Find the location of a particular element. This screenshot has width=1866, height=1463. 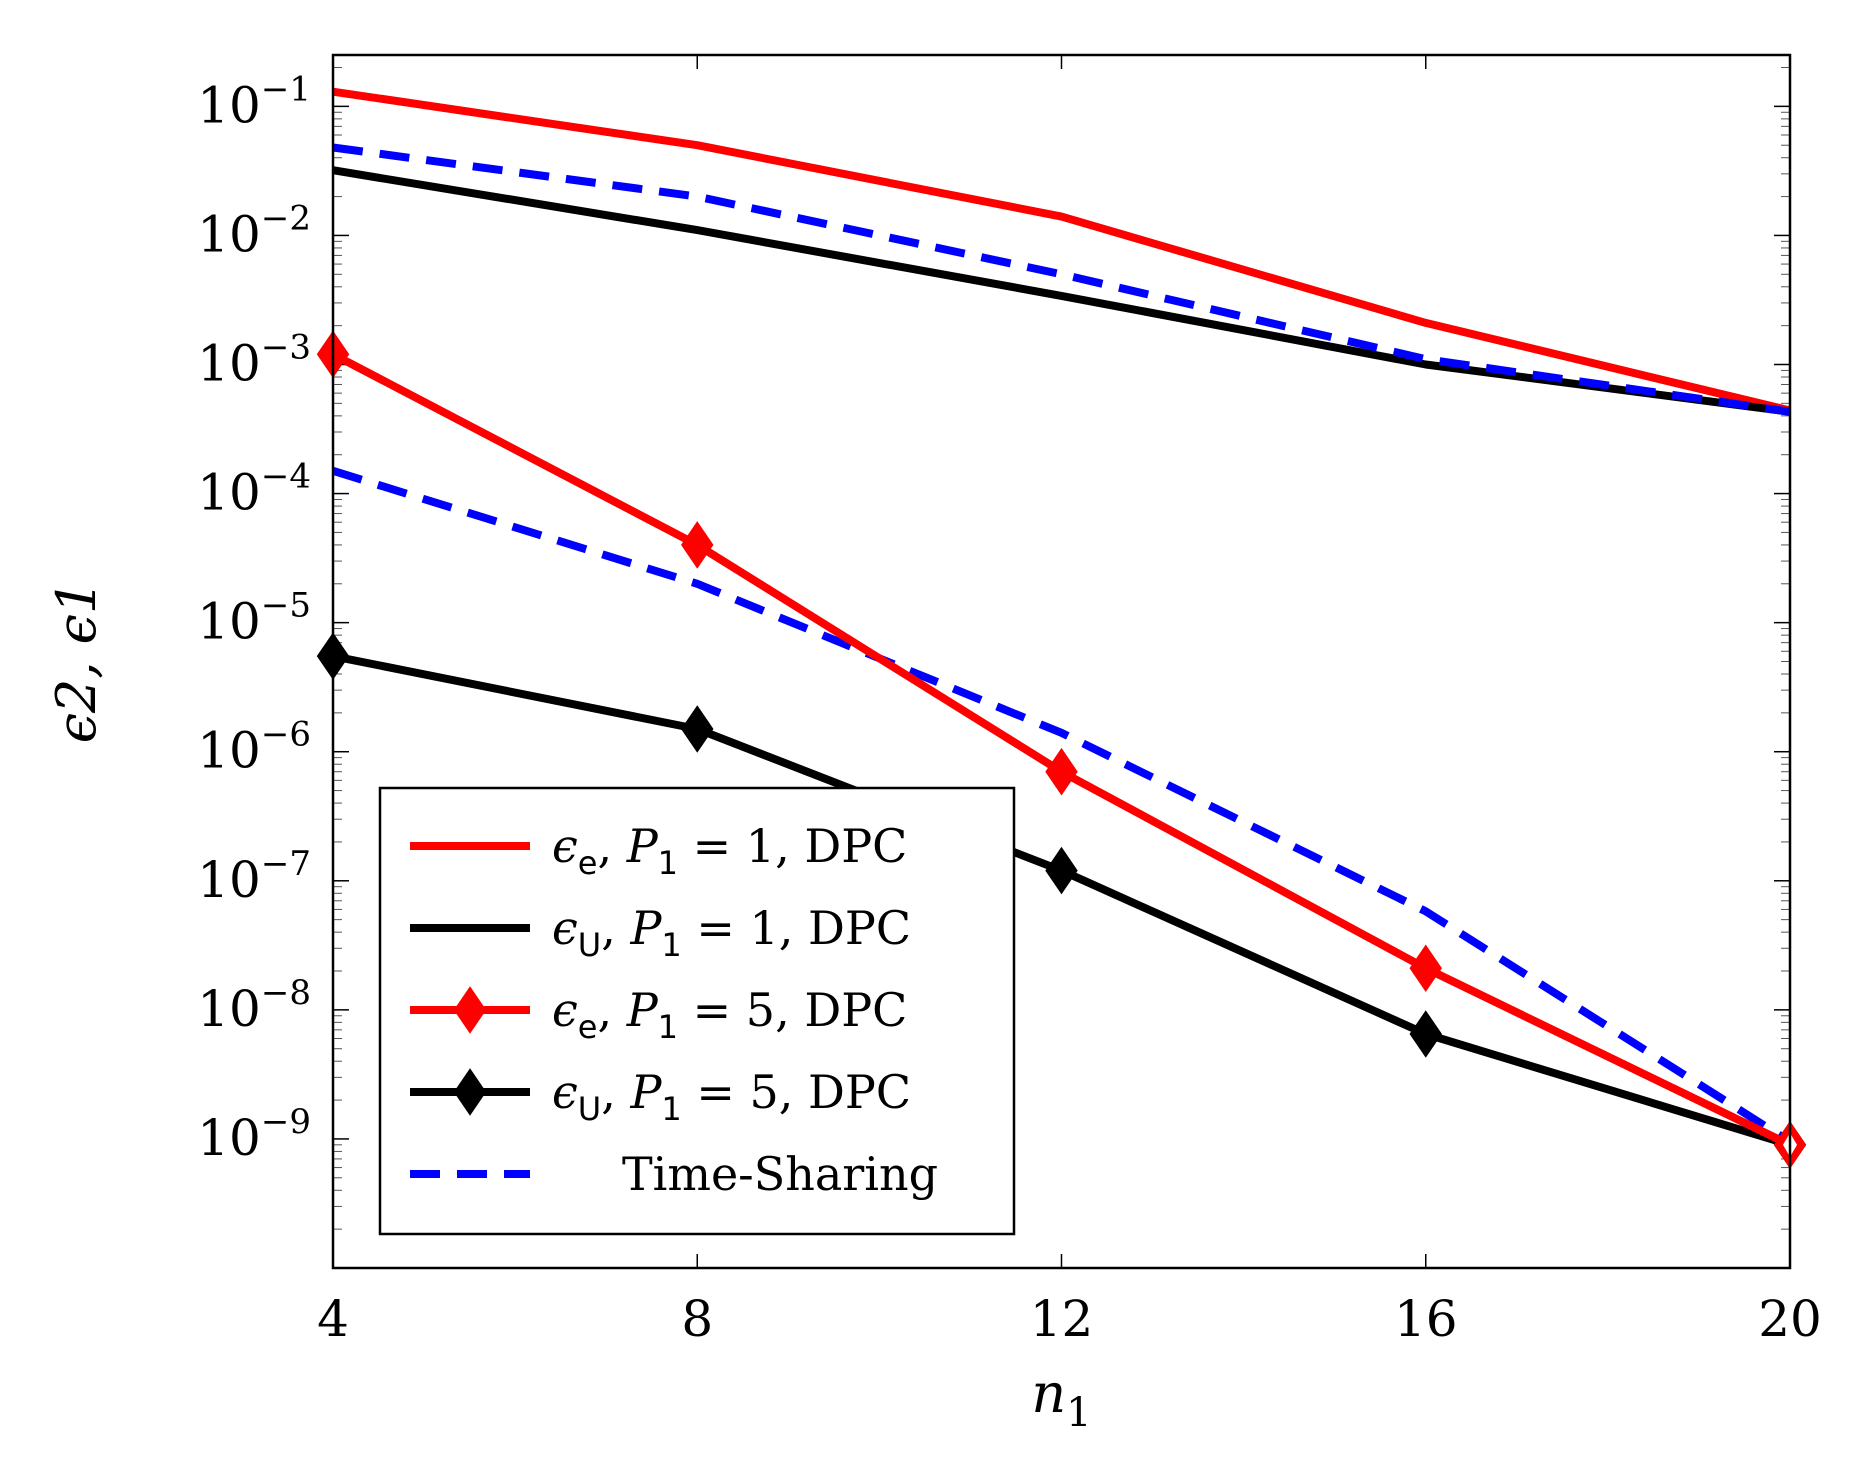

legend-label: ϵe, P1 = 1, DPC is located at coordinates (729, 850).